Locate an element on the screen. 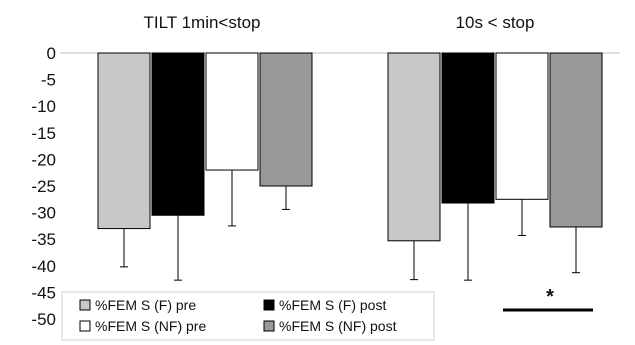 This screenshot has width=635, height=345. significance-marker: * is located at coordinates (548, 299).